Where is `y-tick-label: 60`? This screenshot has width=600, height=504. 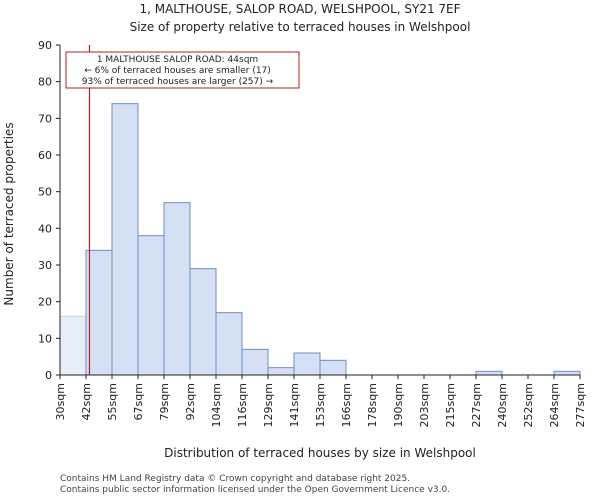 y-tick-label: 60 is located at coordinates (45, 155).